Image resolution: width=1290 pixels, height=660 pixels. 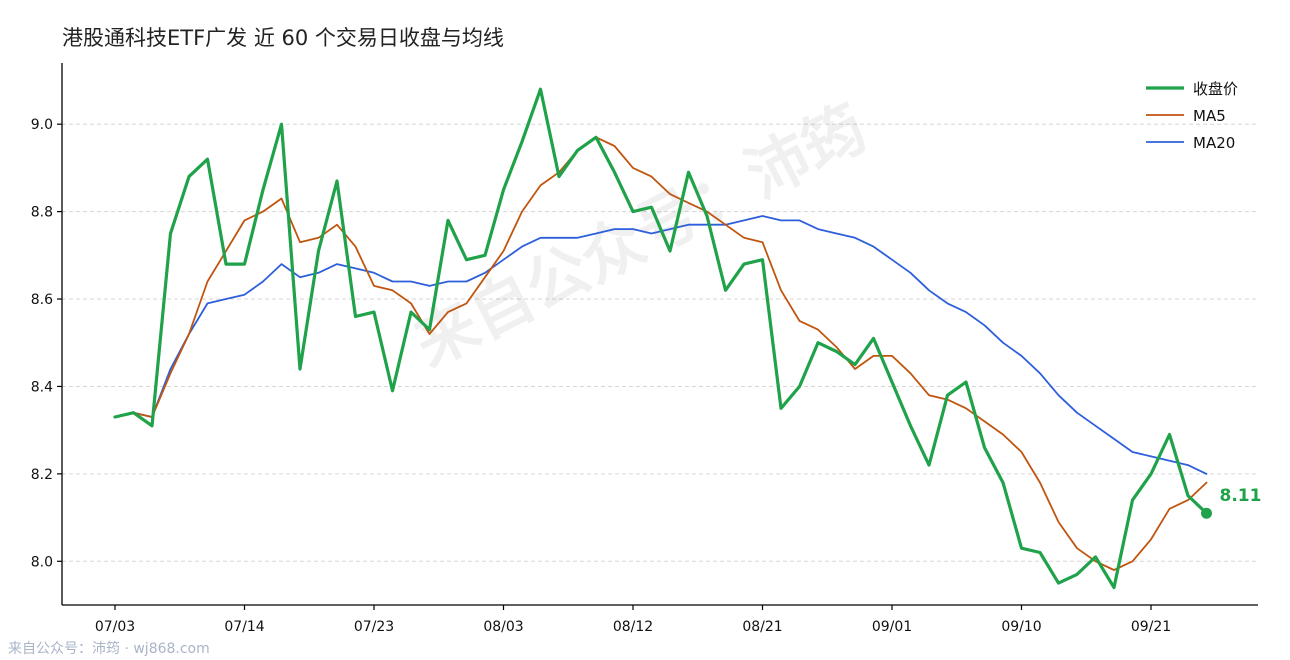 I want to click on last-value-label: 8.11, so click(x=1241, y=496).